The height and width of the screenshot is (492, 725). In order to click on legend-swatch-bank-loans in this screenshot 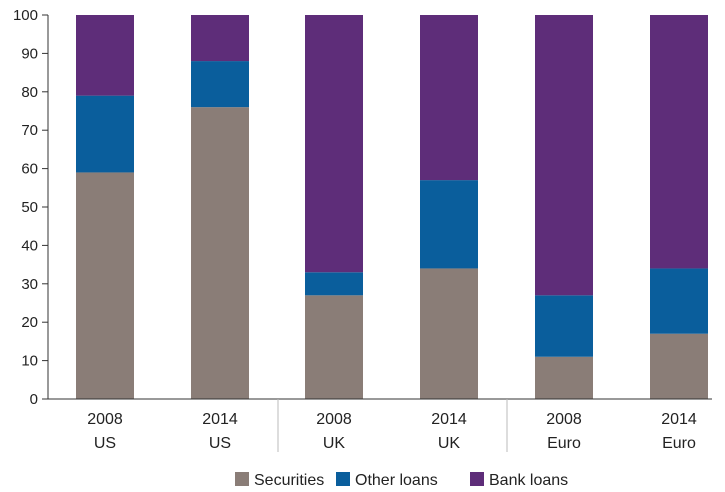, I will do `click(477, 479)`.